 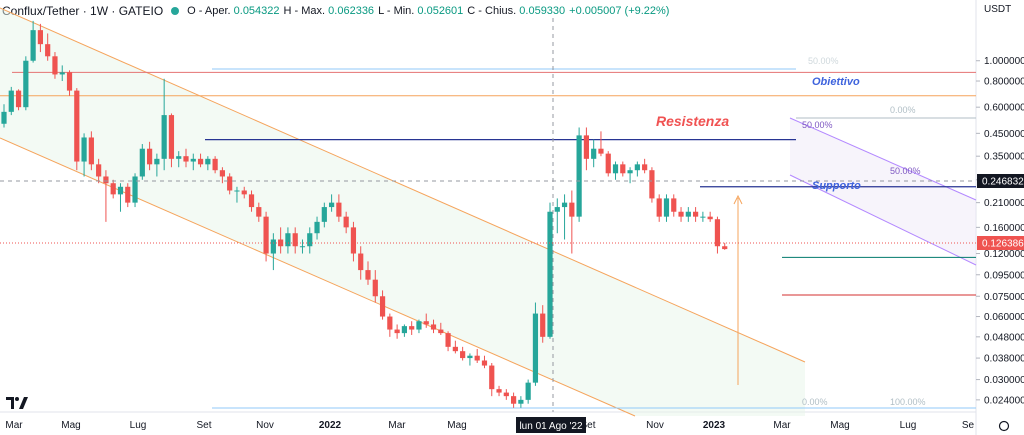 What do you see at coordinates (1004, 275) in the screenshot?
I see `price-tick-label: 0.095000` at bounding box center [1004, 275].